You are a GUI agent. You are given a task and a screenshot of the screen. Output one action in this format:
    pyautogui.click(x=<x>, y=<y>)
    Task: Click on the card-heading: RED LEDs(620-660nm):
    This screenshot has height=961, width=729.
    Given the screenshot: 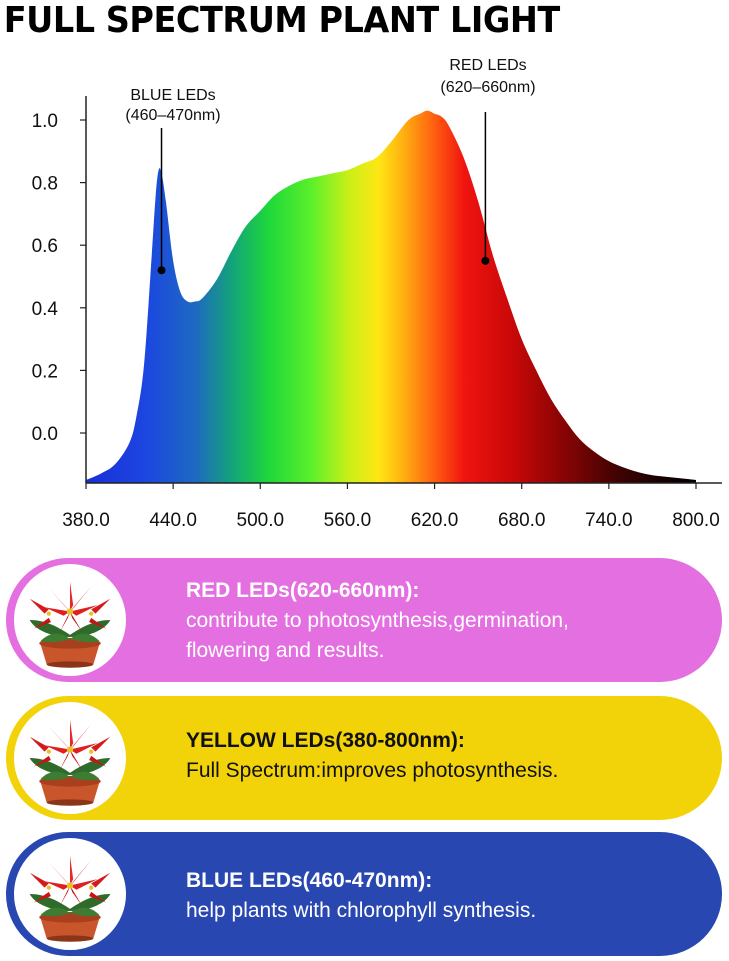 What is the action you would take?
    pyautogui.click(x=303, y=590)
    